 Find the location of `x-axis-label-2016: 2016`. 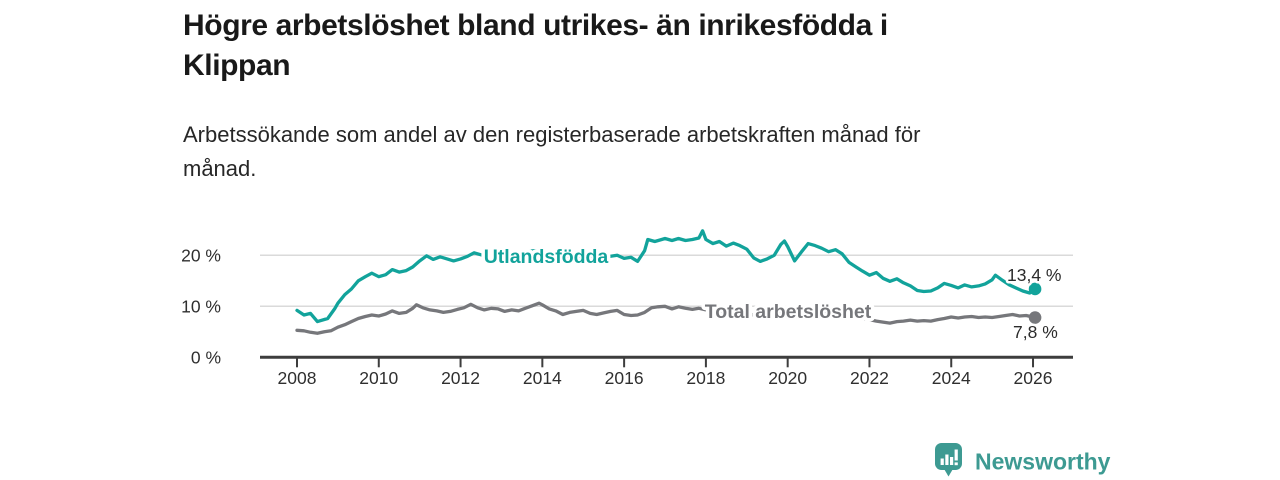

x-axis-label-2016: 2016 is located at coordinates (624, 378).